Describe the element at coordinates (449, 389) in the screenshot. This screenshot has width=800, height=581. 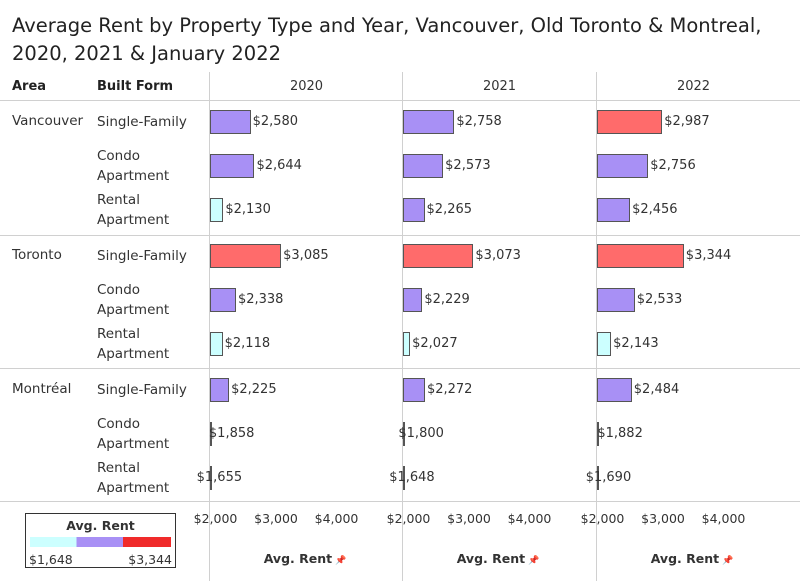
I see `data-label: $2,272` at that location.